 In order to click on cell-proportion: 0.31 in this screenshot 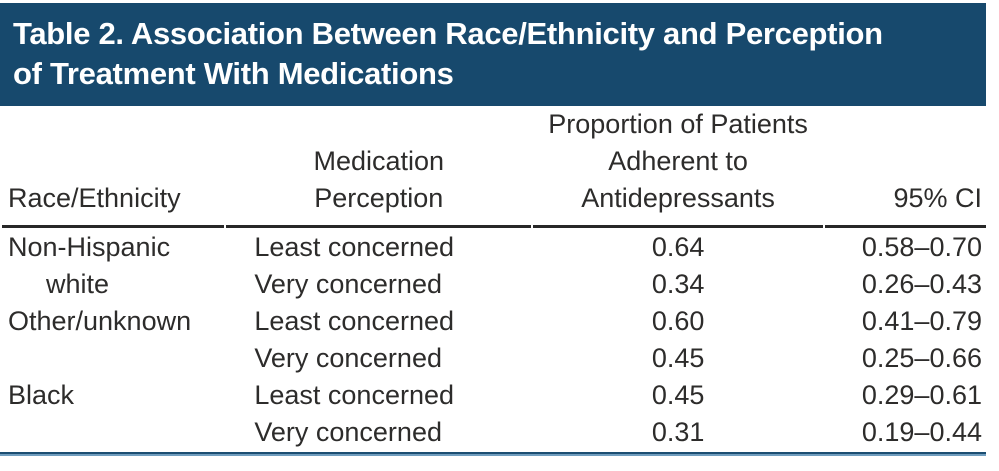, I will do `click(678, 431)`.